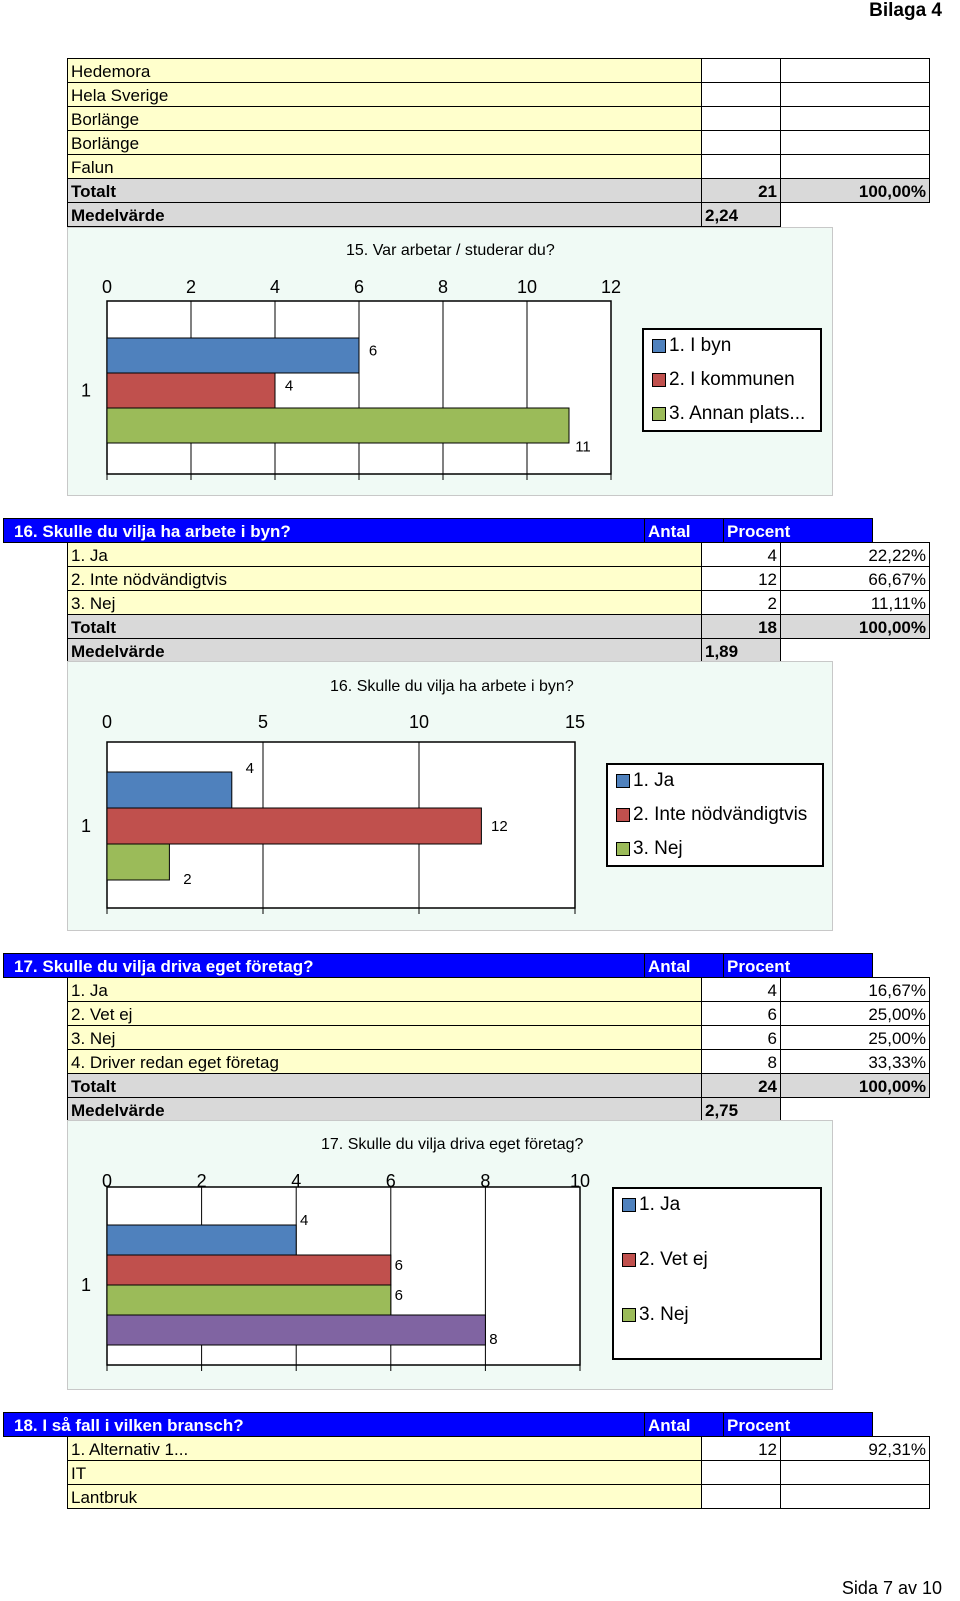 The width and height of the screenshot is (960, 1601). I want to click on row-label: Lantbruk, so click(384, 1496).